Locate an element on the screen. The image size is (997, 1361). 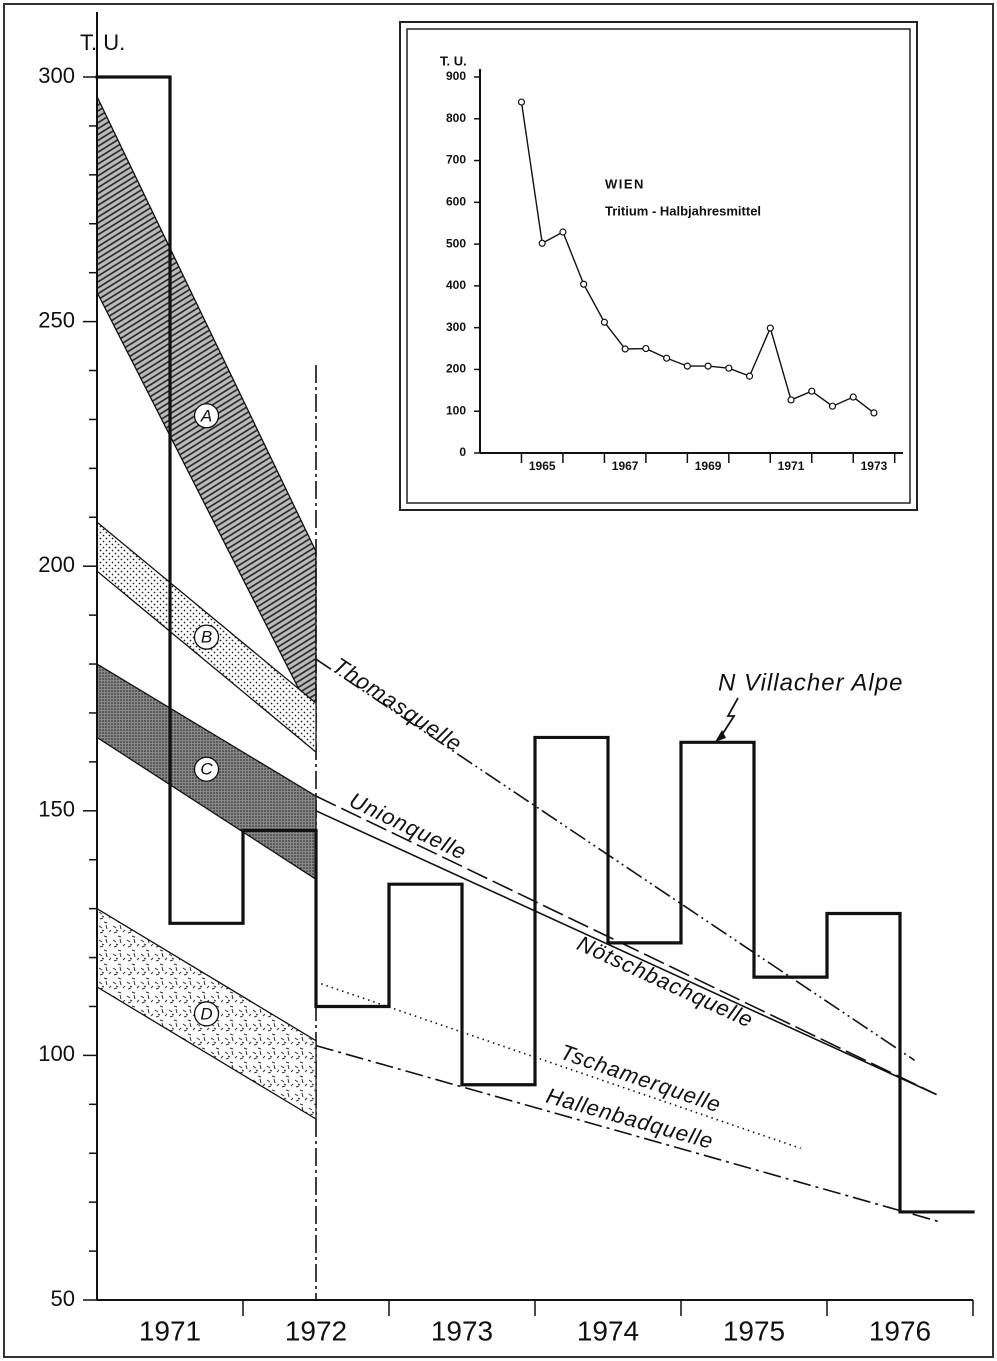
line-label: Thomasquelle is located at coordinates (397, 704).